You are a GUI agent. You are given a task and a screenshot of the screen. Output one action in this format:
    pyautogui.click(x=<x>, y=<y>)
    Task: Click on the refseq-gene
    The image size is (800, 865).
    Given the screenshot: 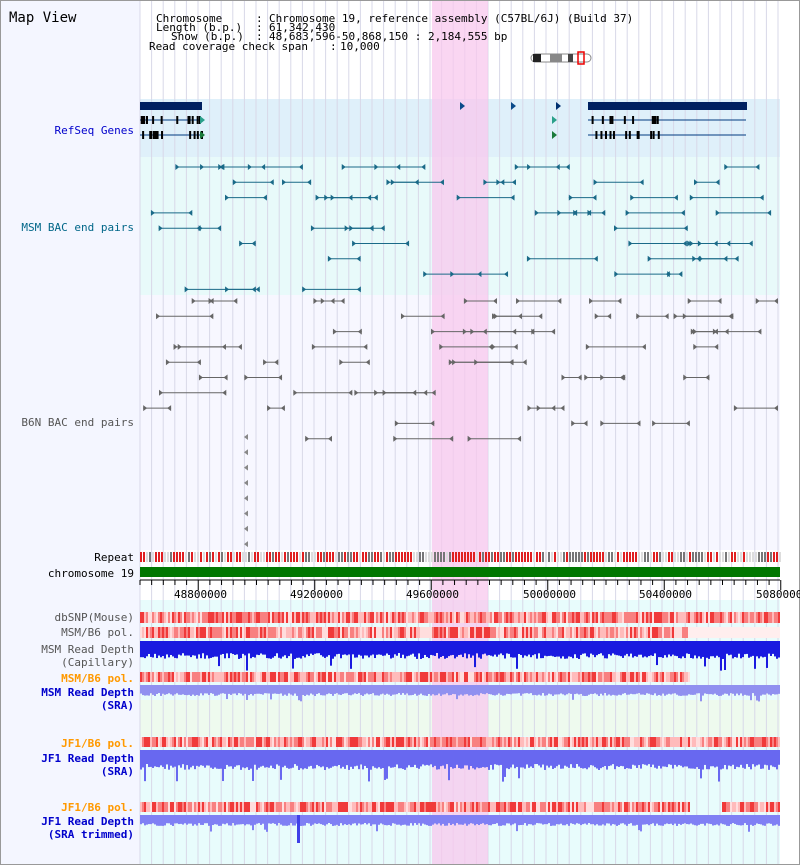 What is the action you would take?
    pyautogui.click(x=667, y=106)
    